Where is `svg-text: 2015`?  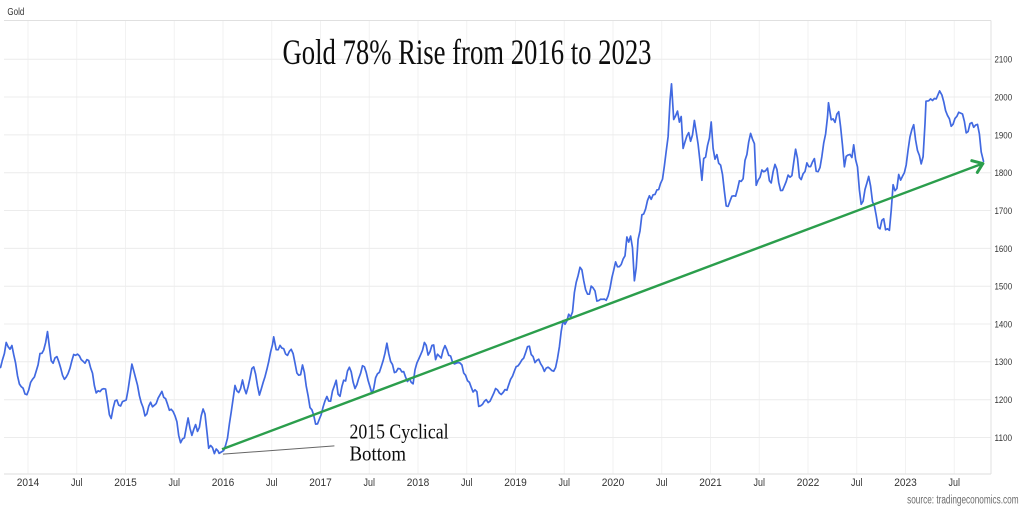 svg-text: 2015 is located at coordinates (125, 483).